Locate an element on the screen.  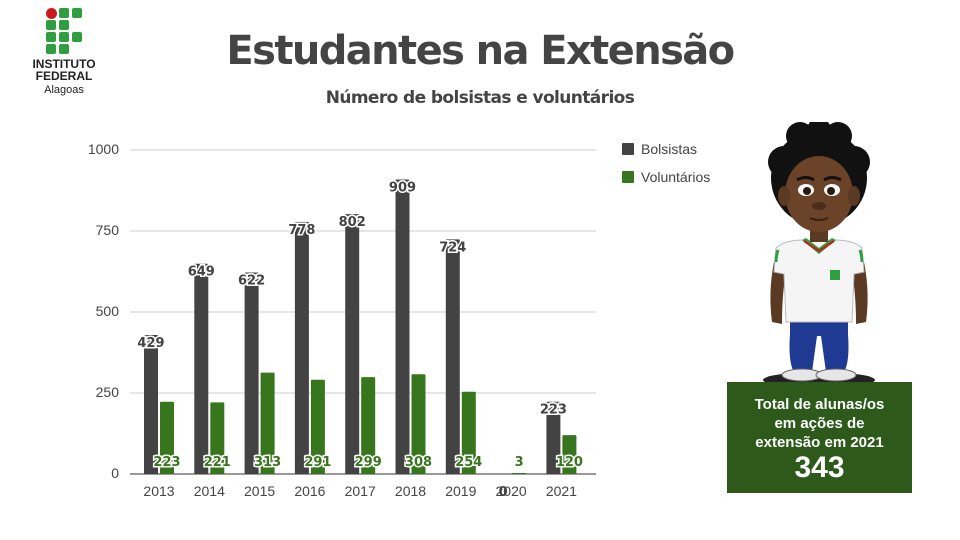
institute-logo: INSTITUTO FEDERAL Alagoas is located at coordinates (64, 54).